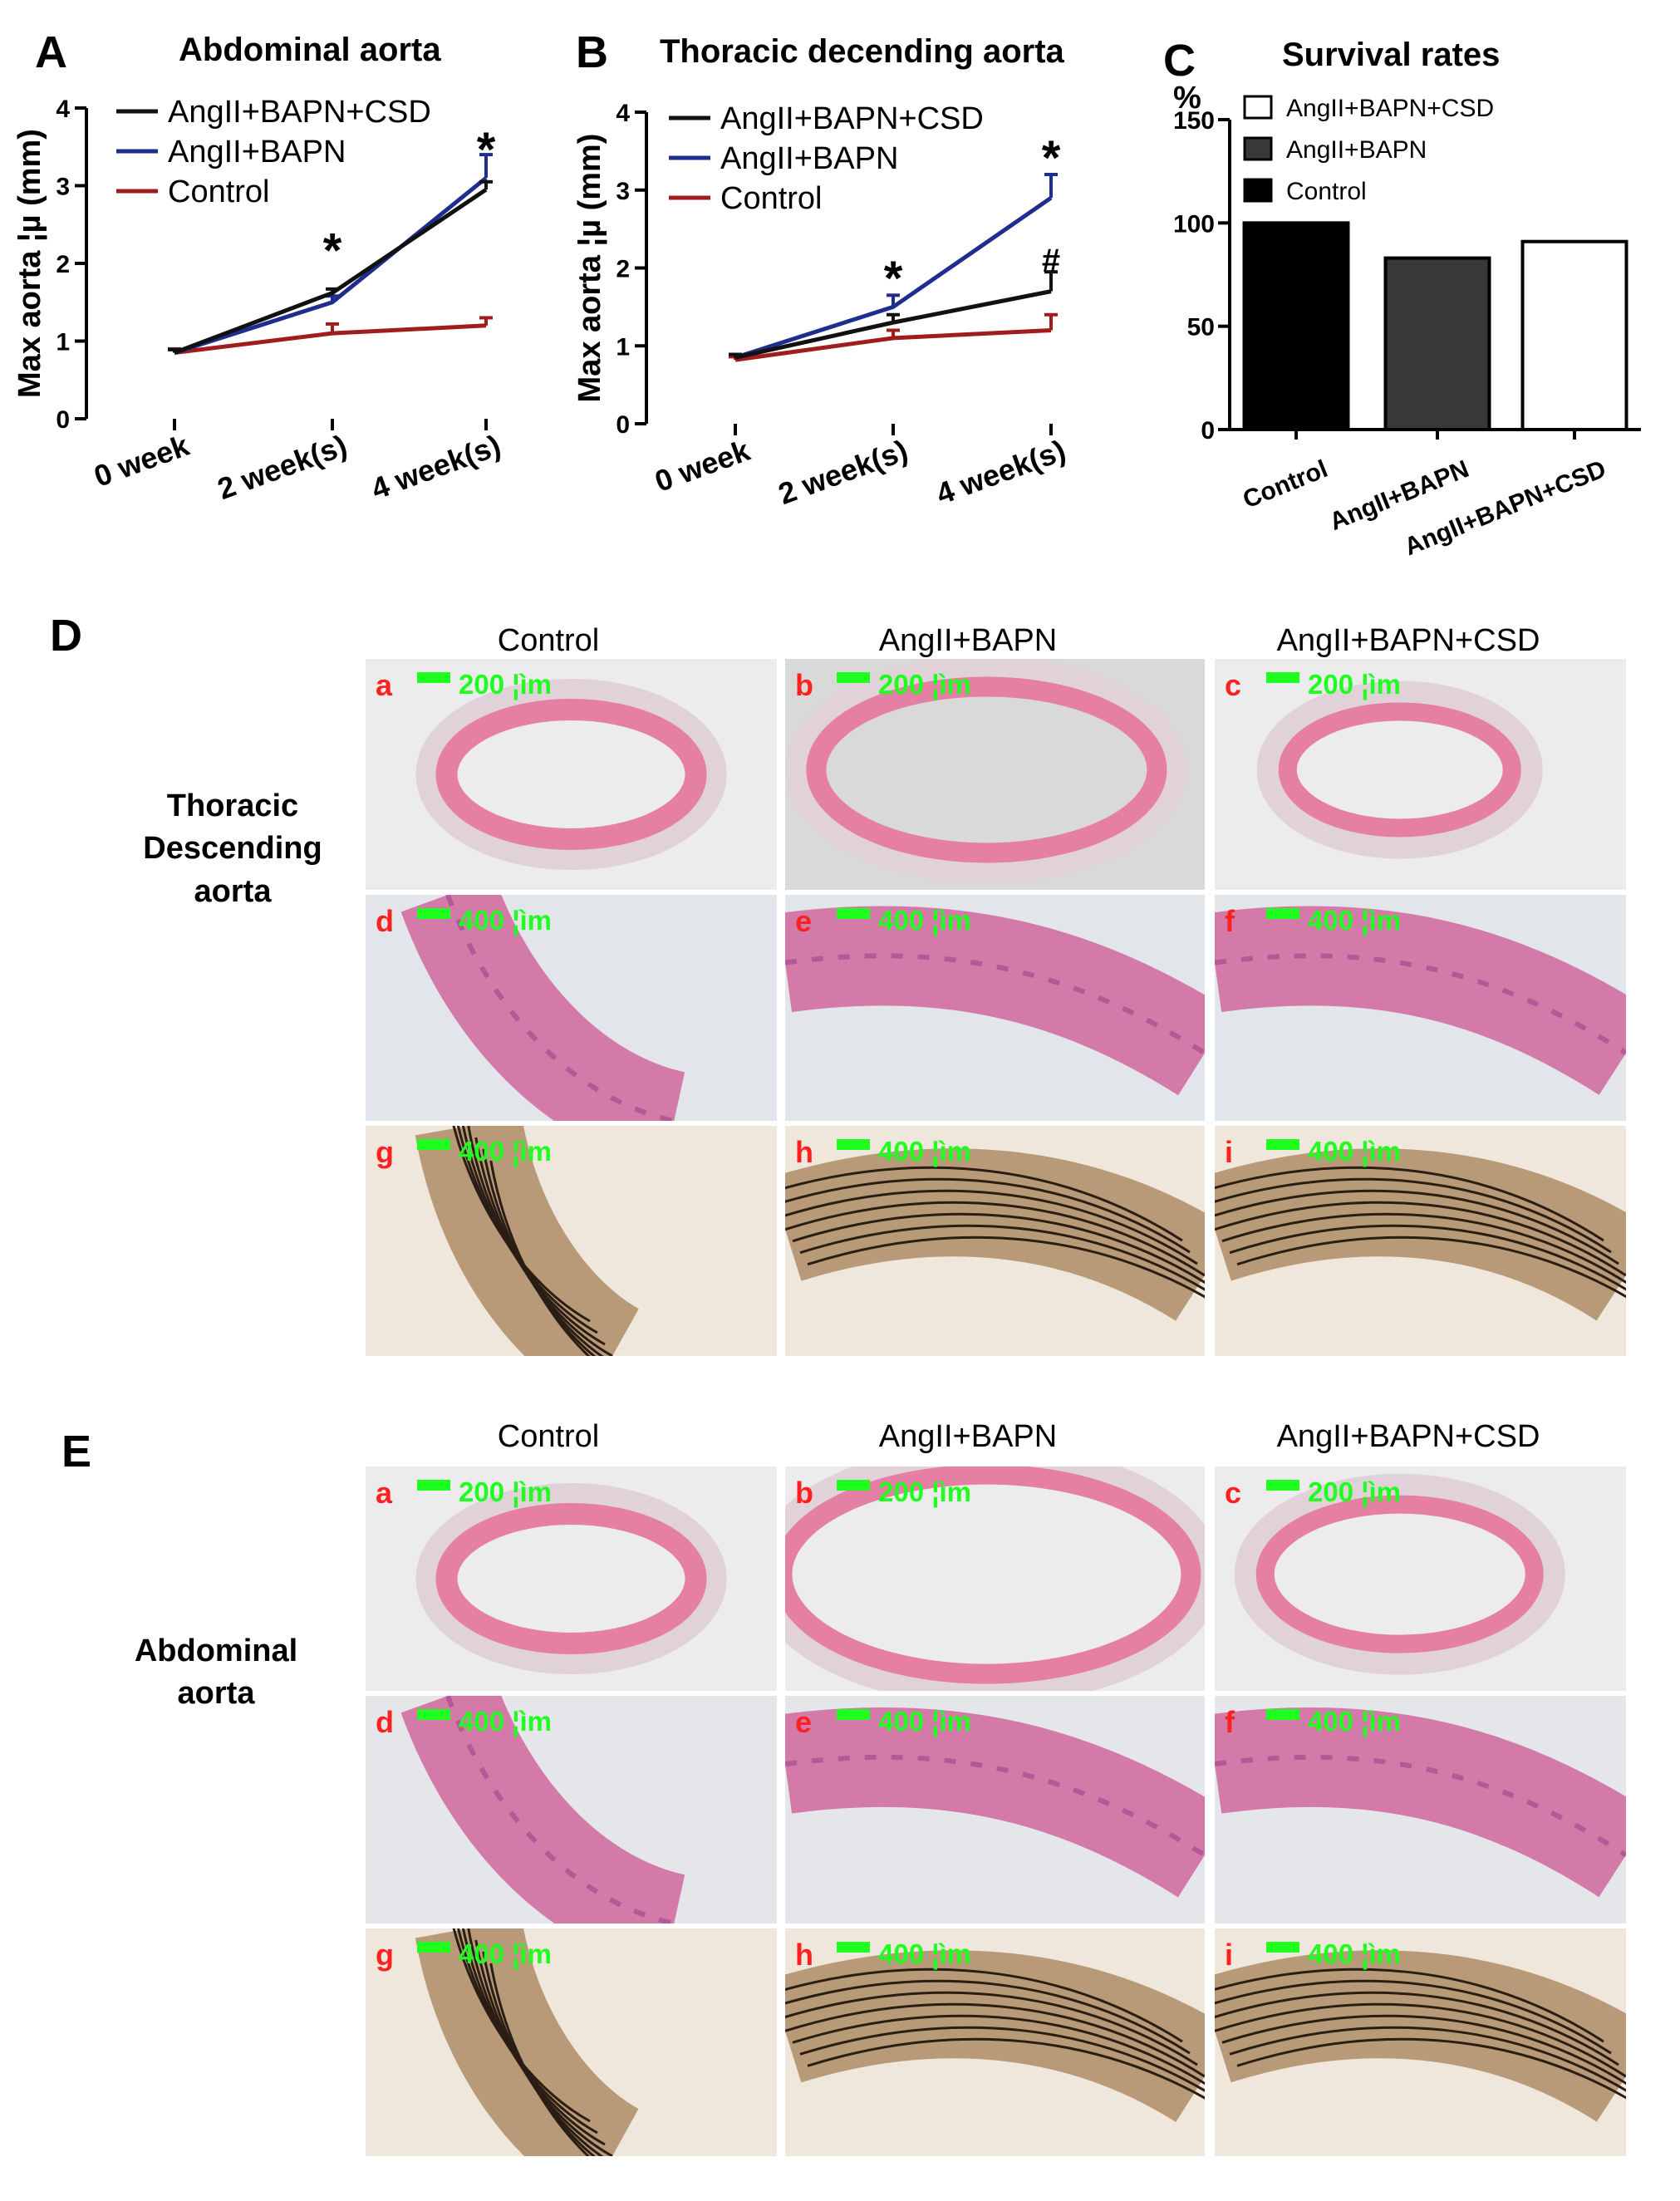 The image size is (1680, 2201). What do you see at coordinates (216, 1694) in the screenshot?
I see `row-label-line: aorta` at bounding box center [216, 1694].